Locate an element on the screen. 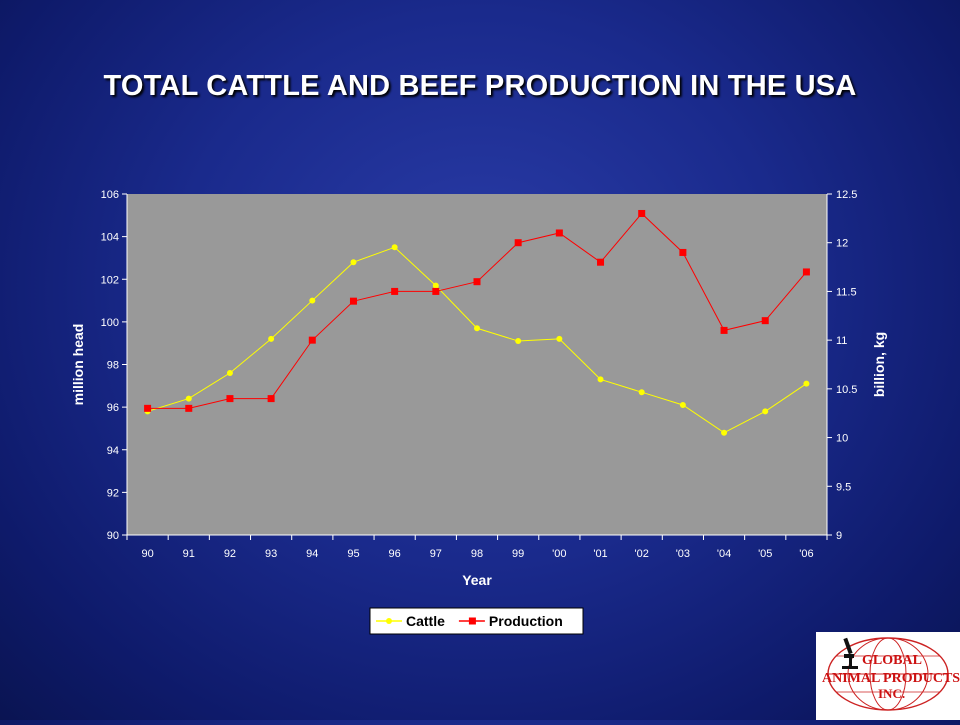  x-tick-label: '04 is located at coordinates (724, 554).